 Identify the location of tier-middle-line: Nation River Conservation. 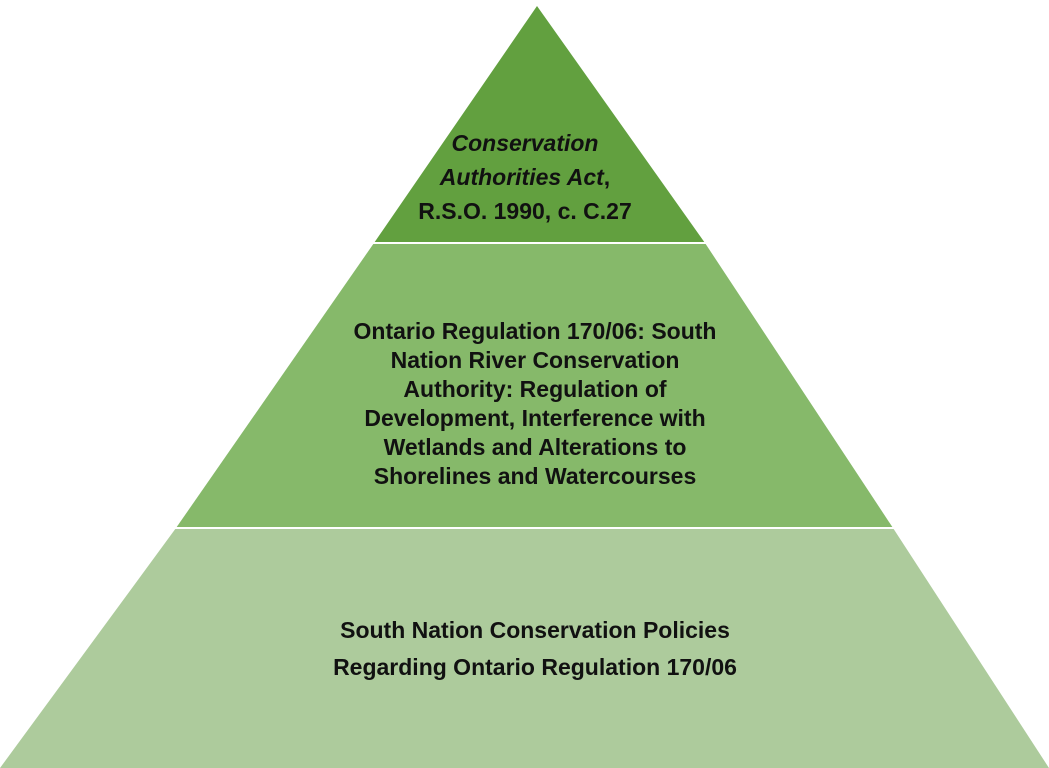
(535, 360).